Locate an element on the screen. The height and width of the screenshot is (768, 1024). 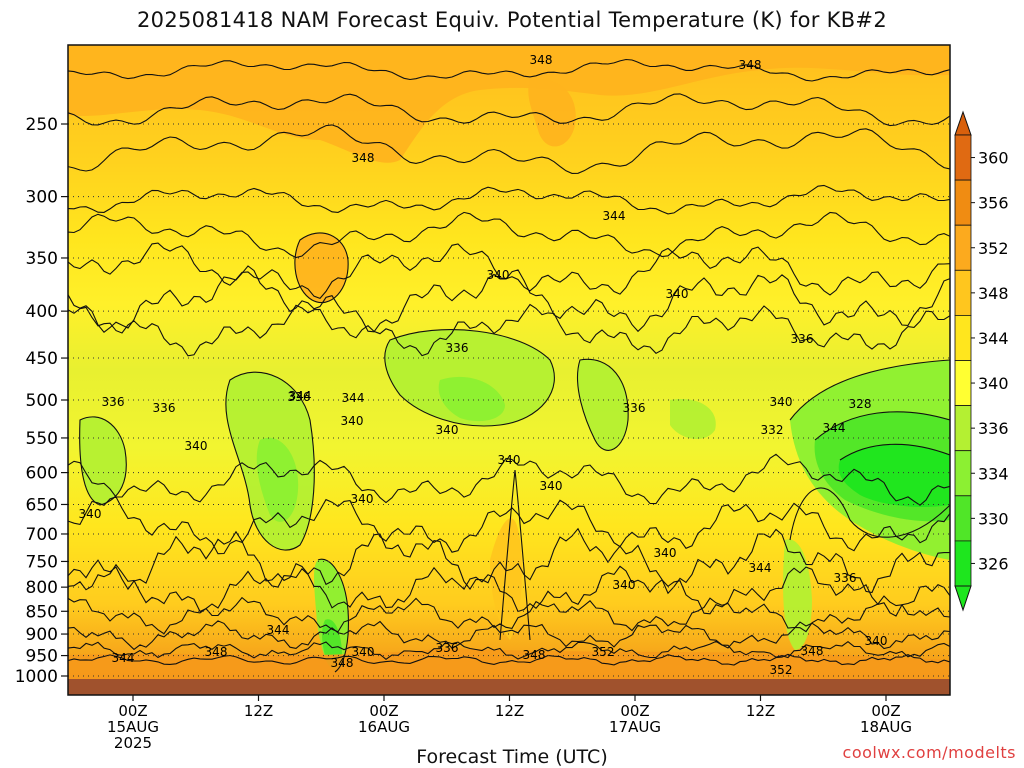
colorbar-bottom-arrow is located at coordinates (963, 598).